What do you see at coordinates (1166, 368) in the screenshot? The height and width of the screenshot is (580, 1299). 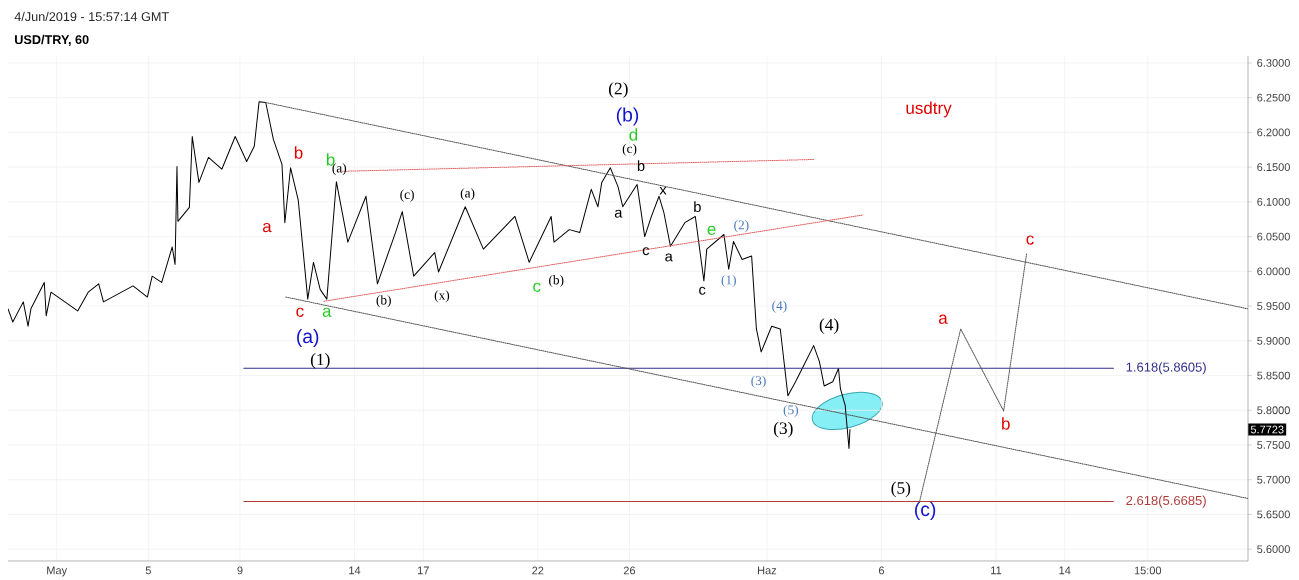 I see `series-label: 1.618(5.8605)` at bounding box center [1166, 368].